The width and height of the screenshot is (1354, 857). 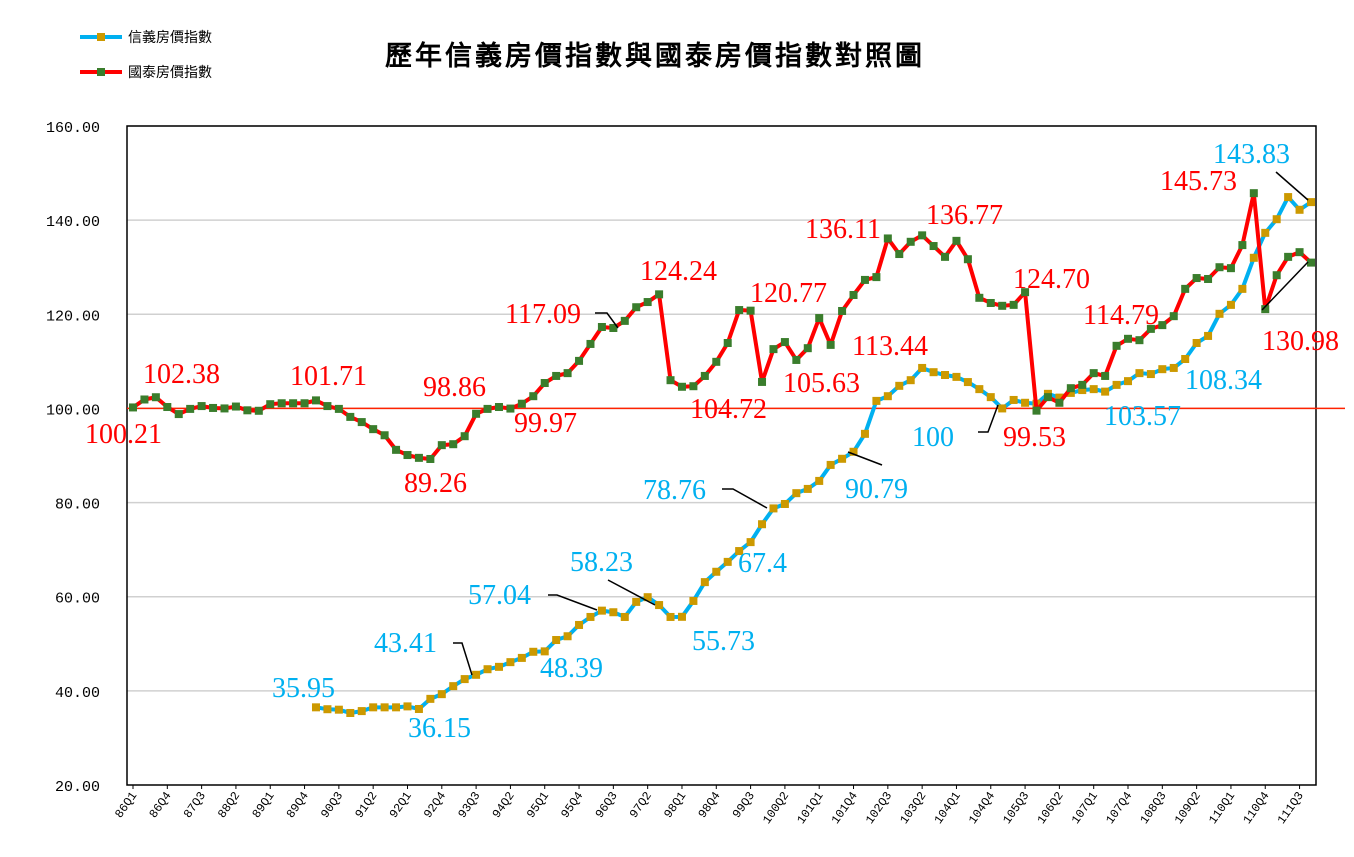 What do you see at coordinates (655, 56) in the screenshot?
I see `chart-title: 歷年信義房價指數與國泰房價指數對照圖` at bounding box center [655, 56].